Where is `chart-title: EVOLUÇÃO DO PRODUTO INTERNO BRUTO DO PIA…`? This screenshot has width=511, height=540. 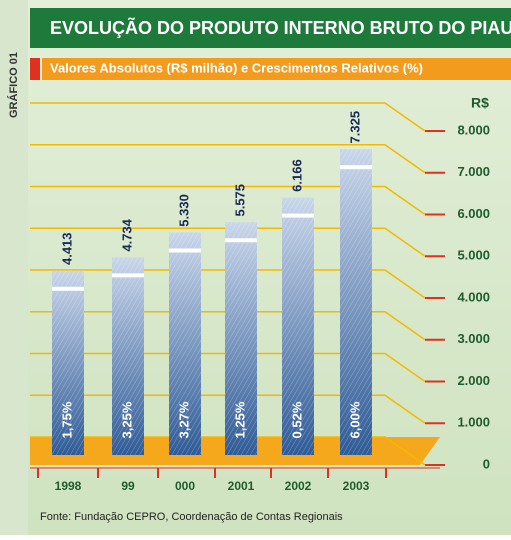 chart-title: EVOLUÇÃO DO PRODUTO INTERNO BRUTO DO PIA… is located at coordinates (280, 27).